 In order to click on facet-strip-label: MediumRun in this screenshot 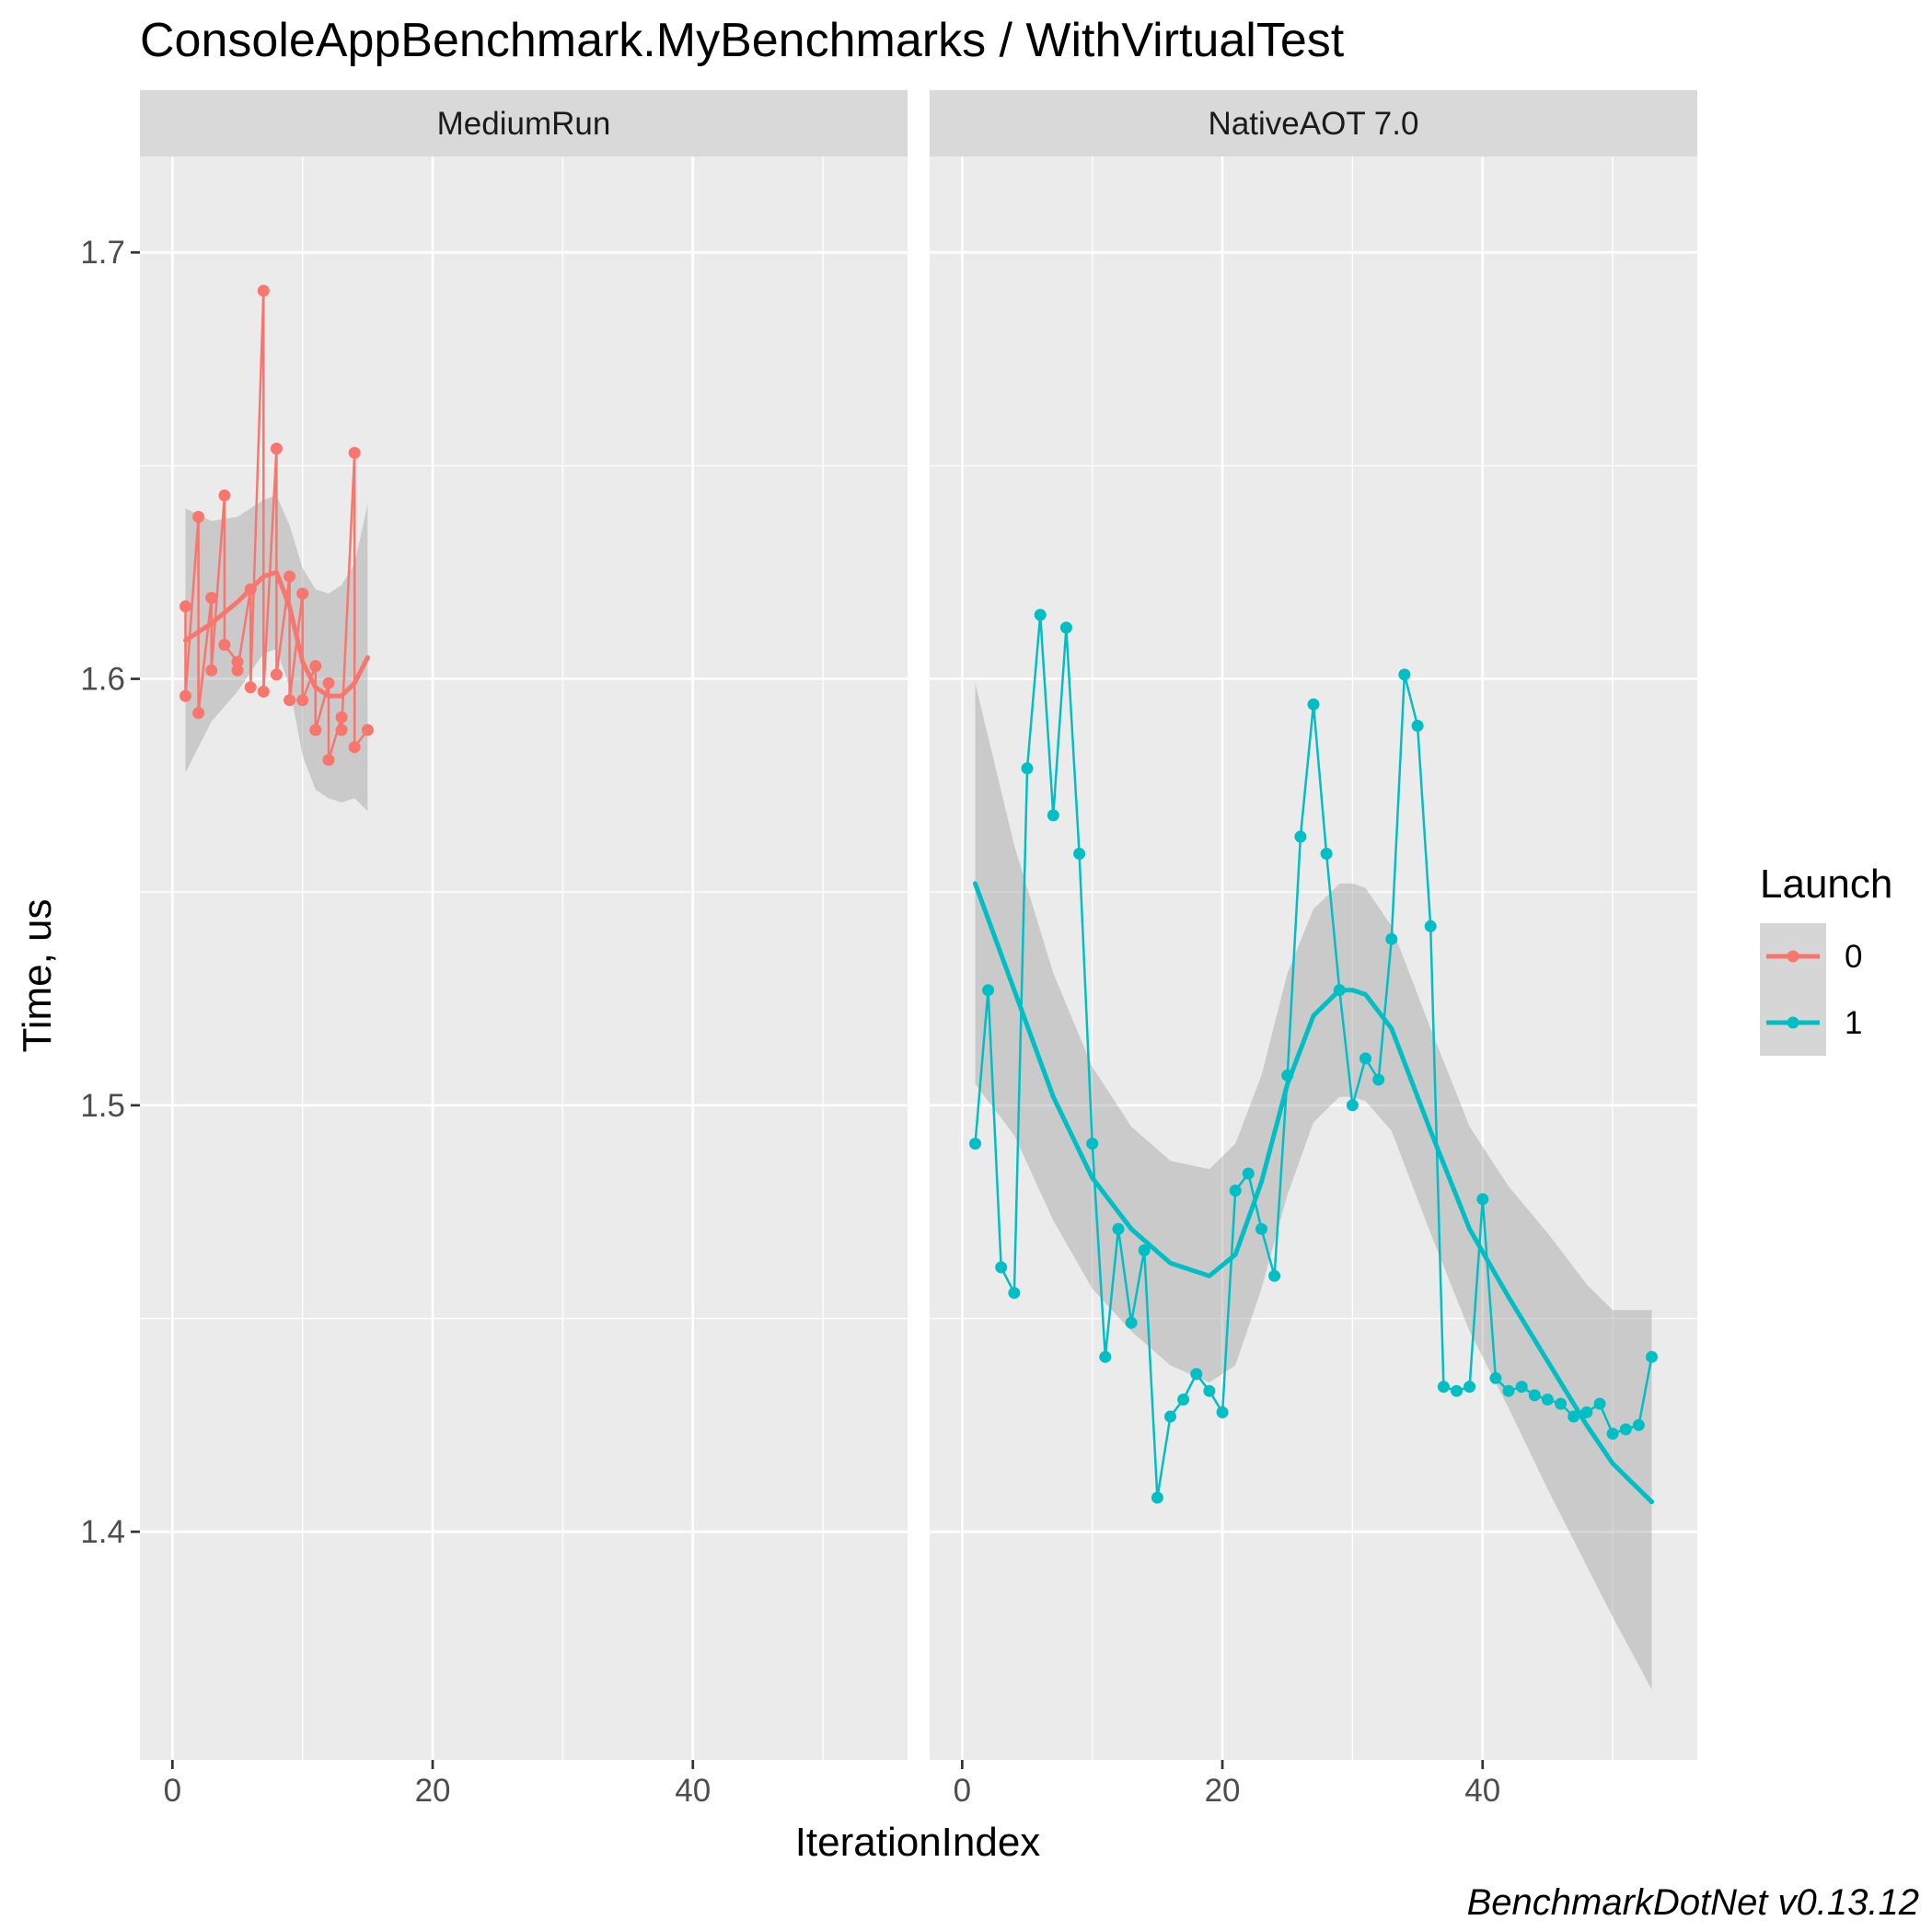, I will do `click(524, 124)`.